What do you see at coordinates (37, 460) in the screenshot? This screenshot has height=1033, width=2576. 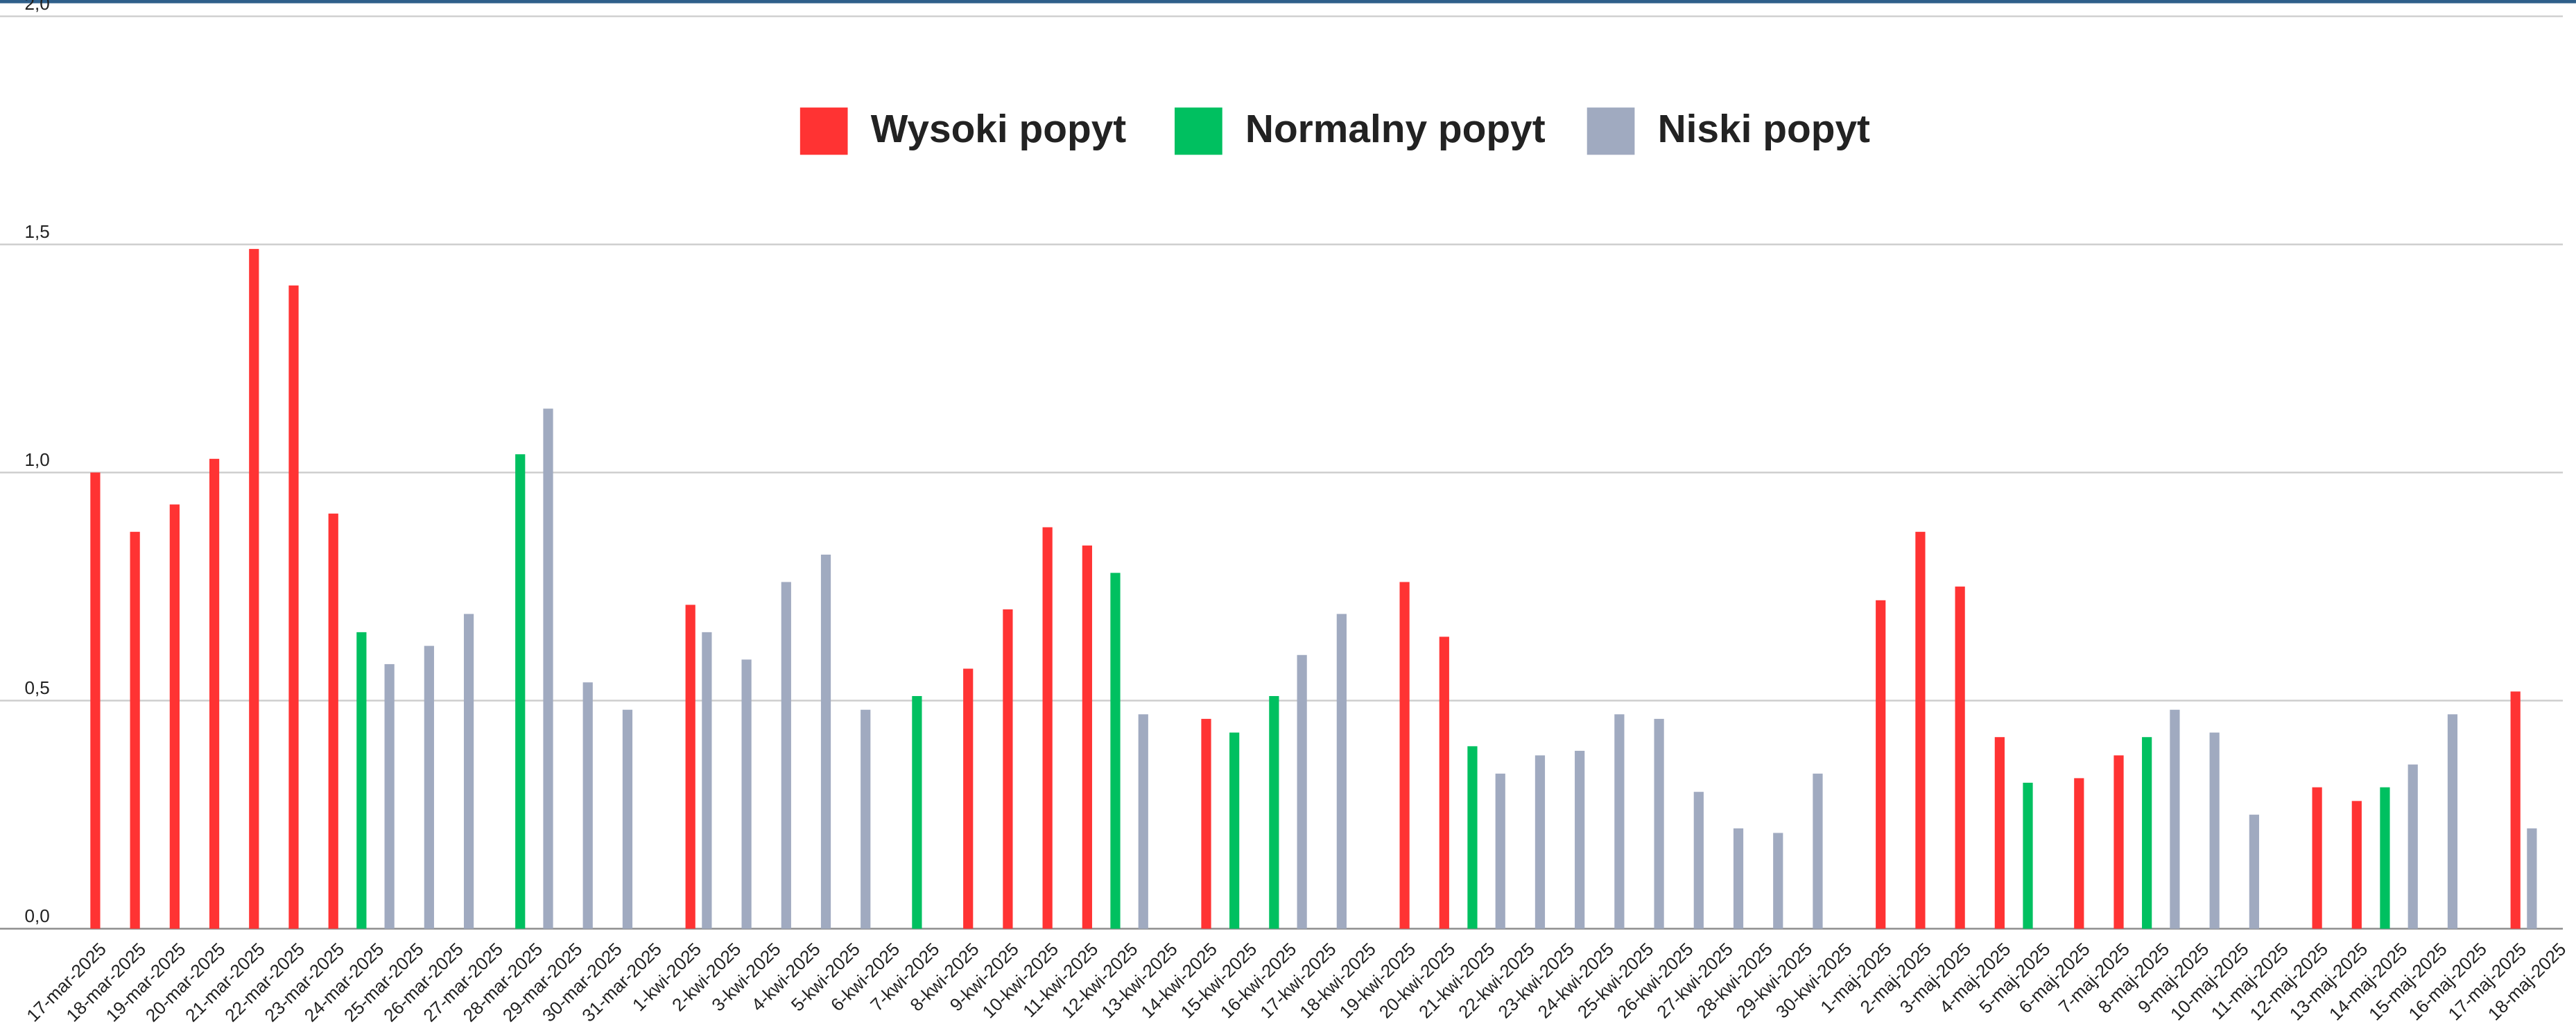 I see `y-tick-label: 1,0` at bounding box center [37, 460].